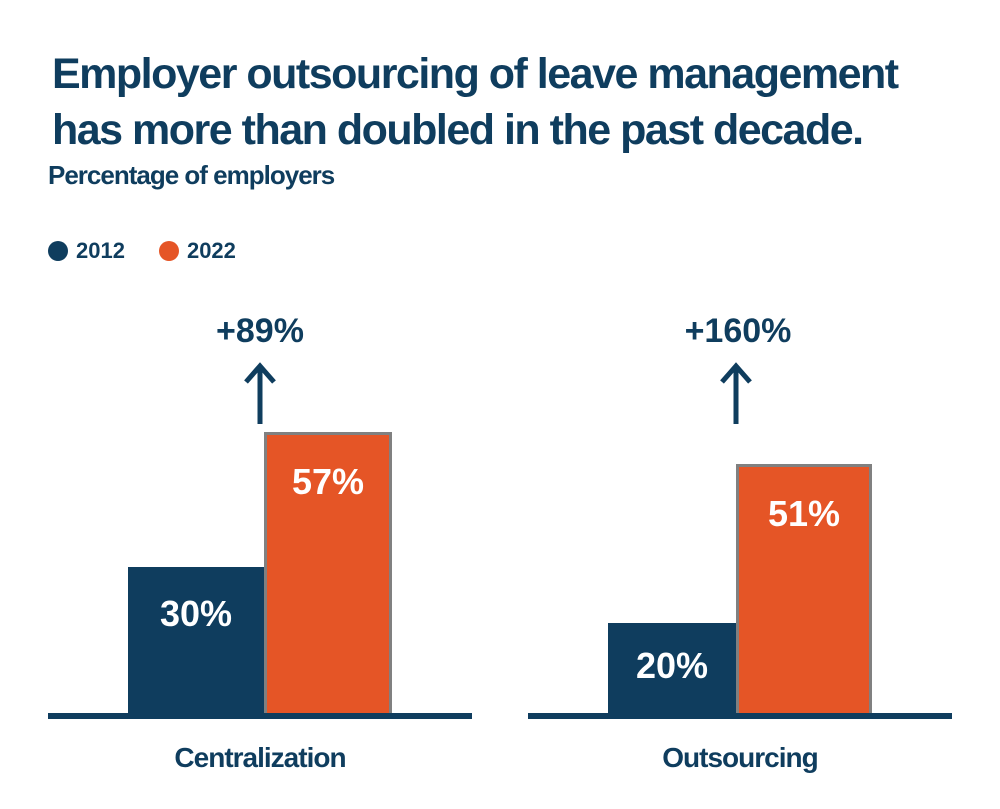 This screenshot has height=809, width=1000. Describe the element at coordinates (191, 175) in the screenshot. I see `chart-subtitle: Percentage of employers` at that location.